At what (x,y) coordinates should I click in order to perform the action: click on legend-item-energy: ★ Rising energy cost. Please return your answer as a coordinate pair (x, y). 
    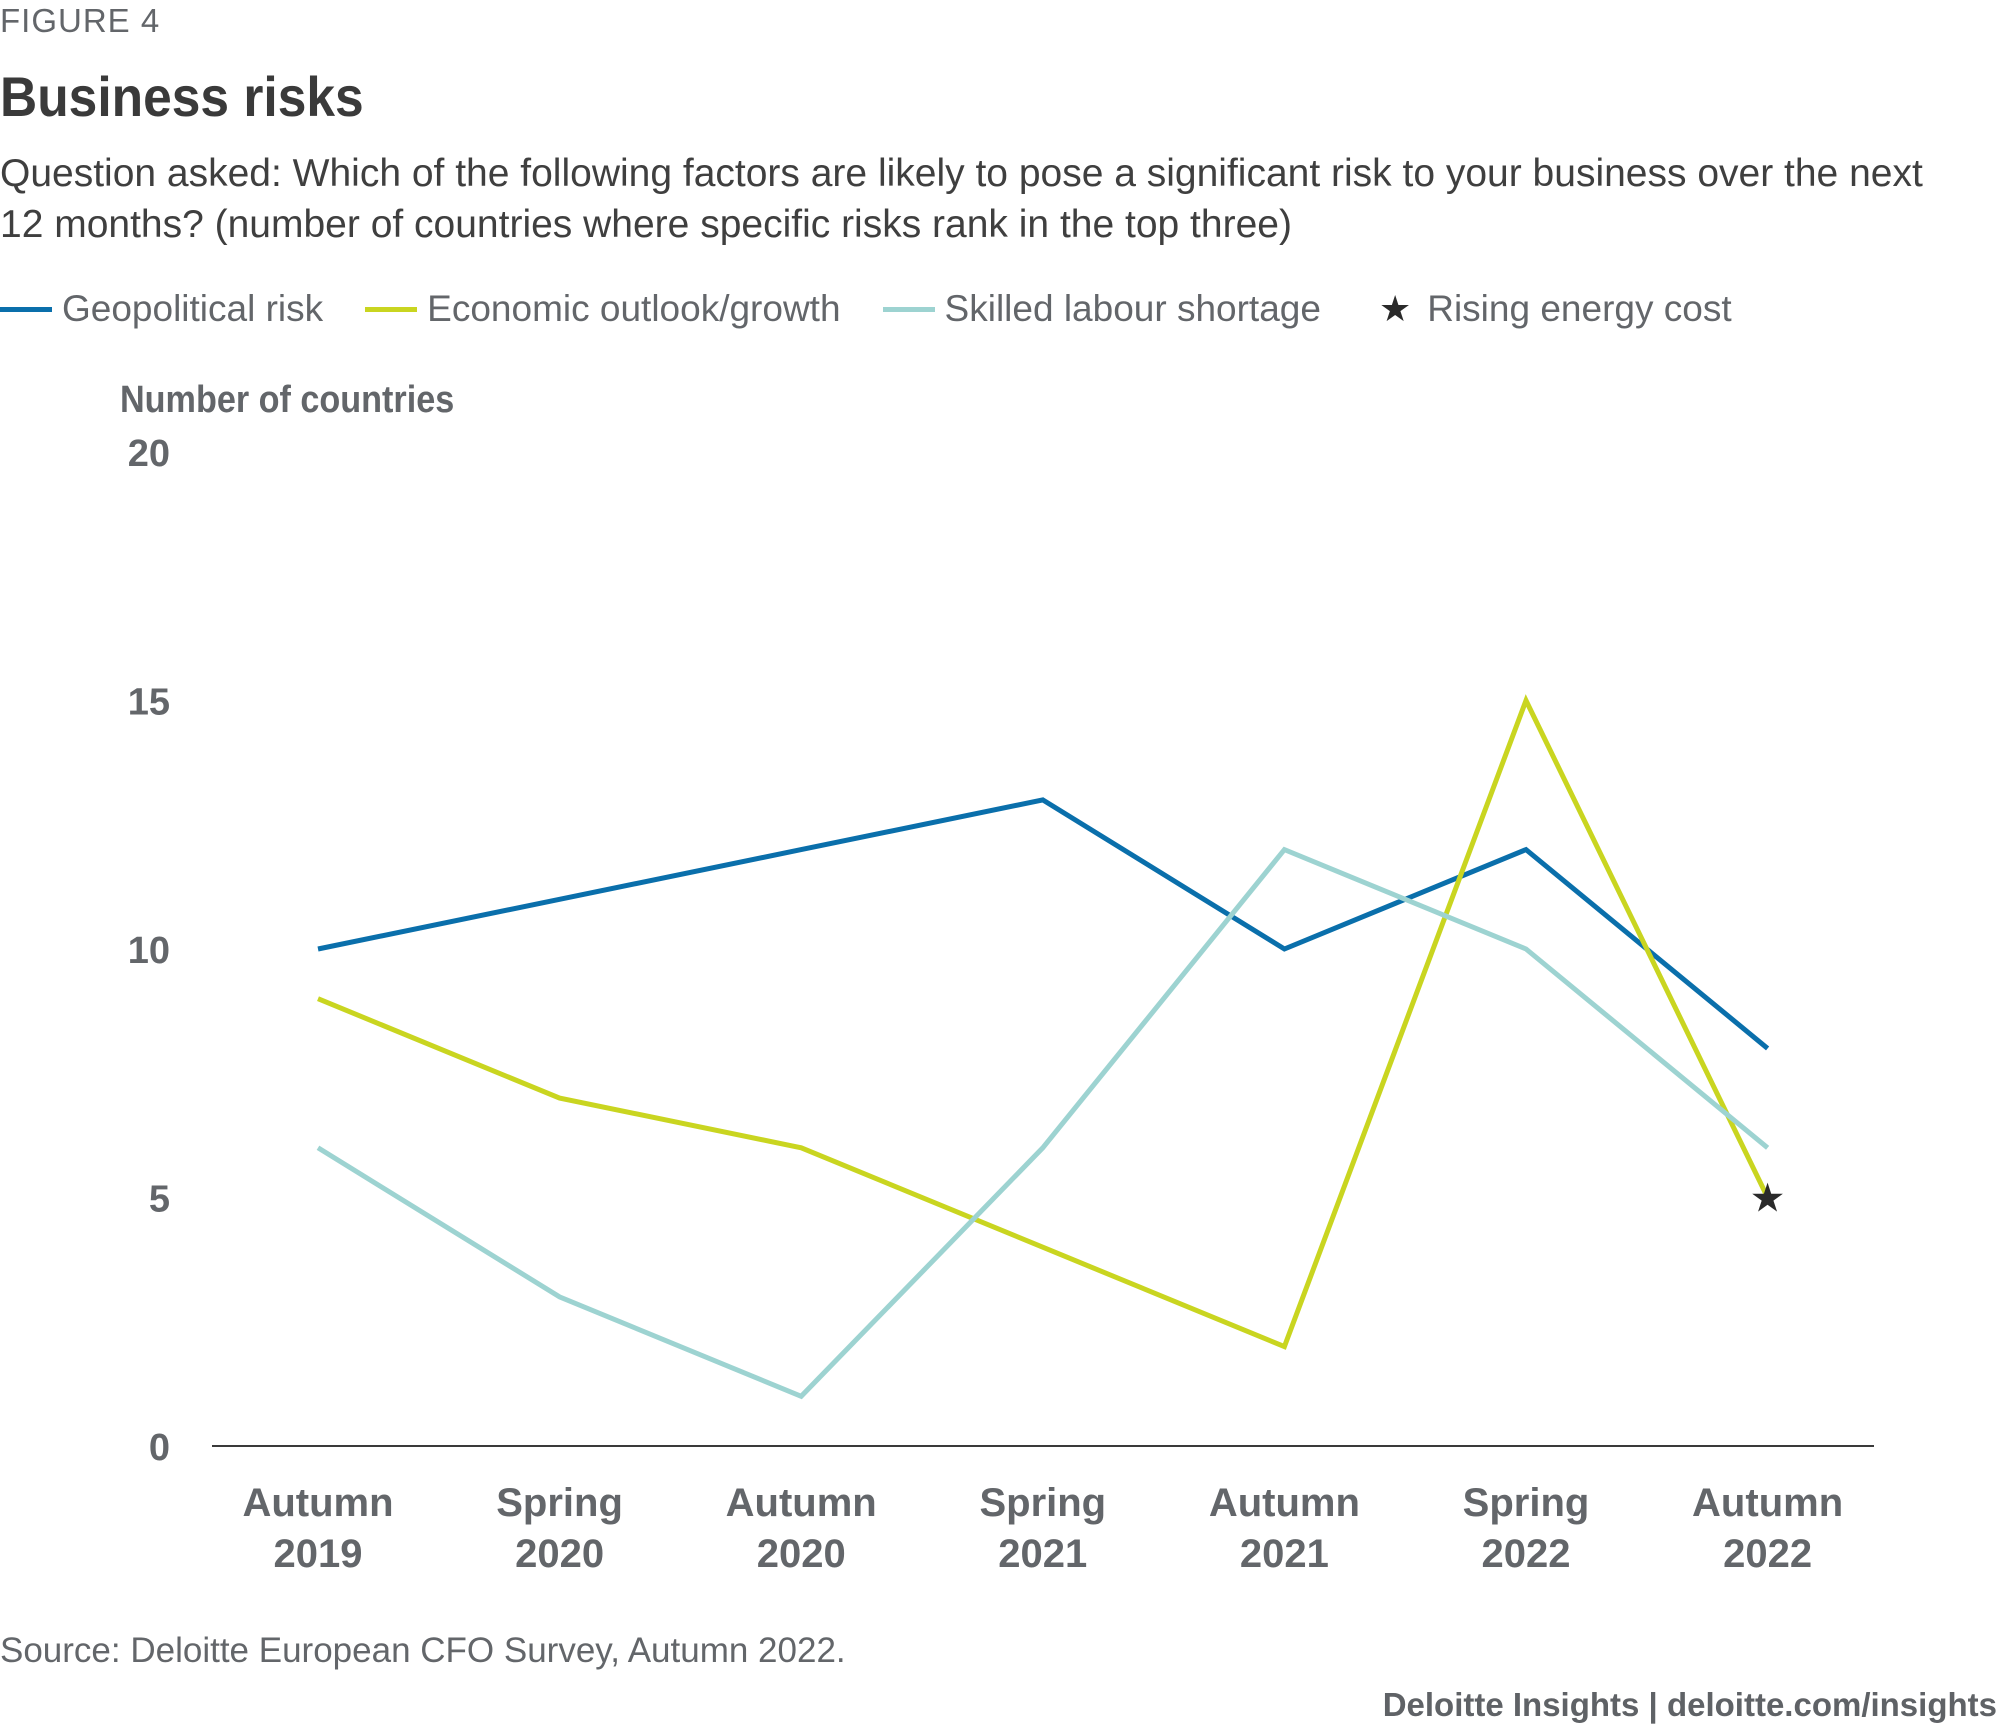
    Looking at the image, I should click on (1547, 309).